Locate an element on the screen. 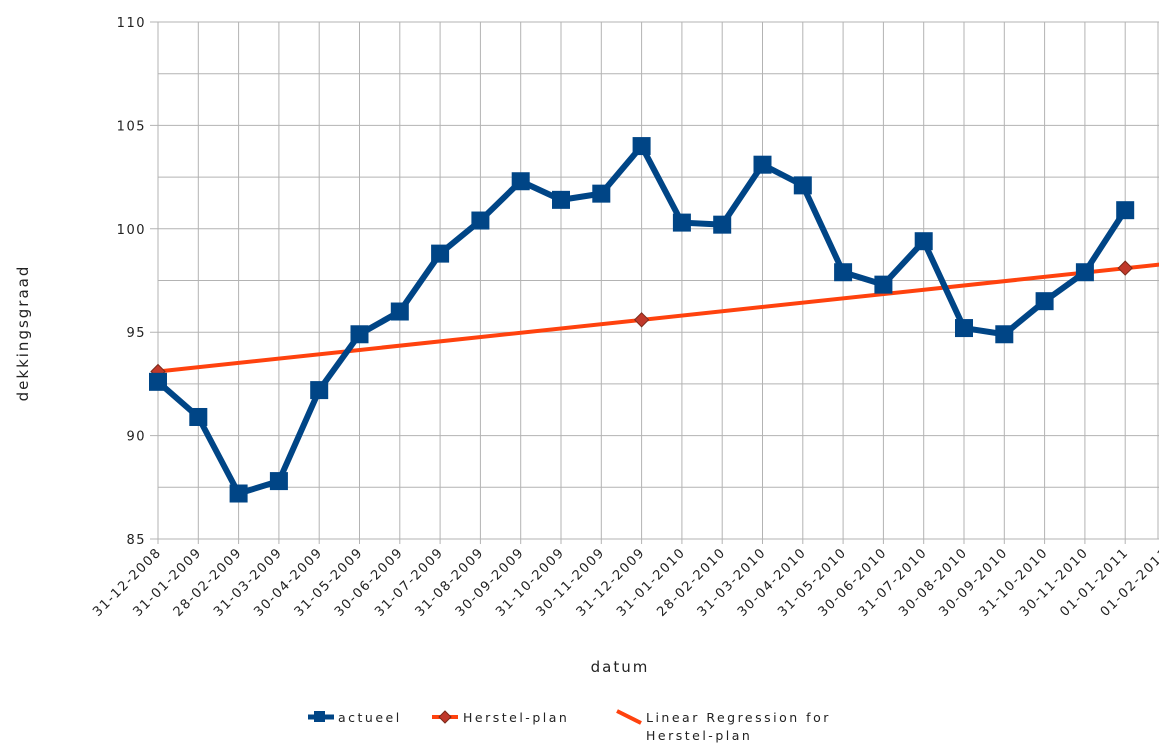 The image size is (1159, 749). regression-line is located at coordinates (657, 318).